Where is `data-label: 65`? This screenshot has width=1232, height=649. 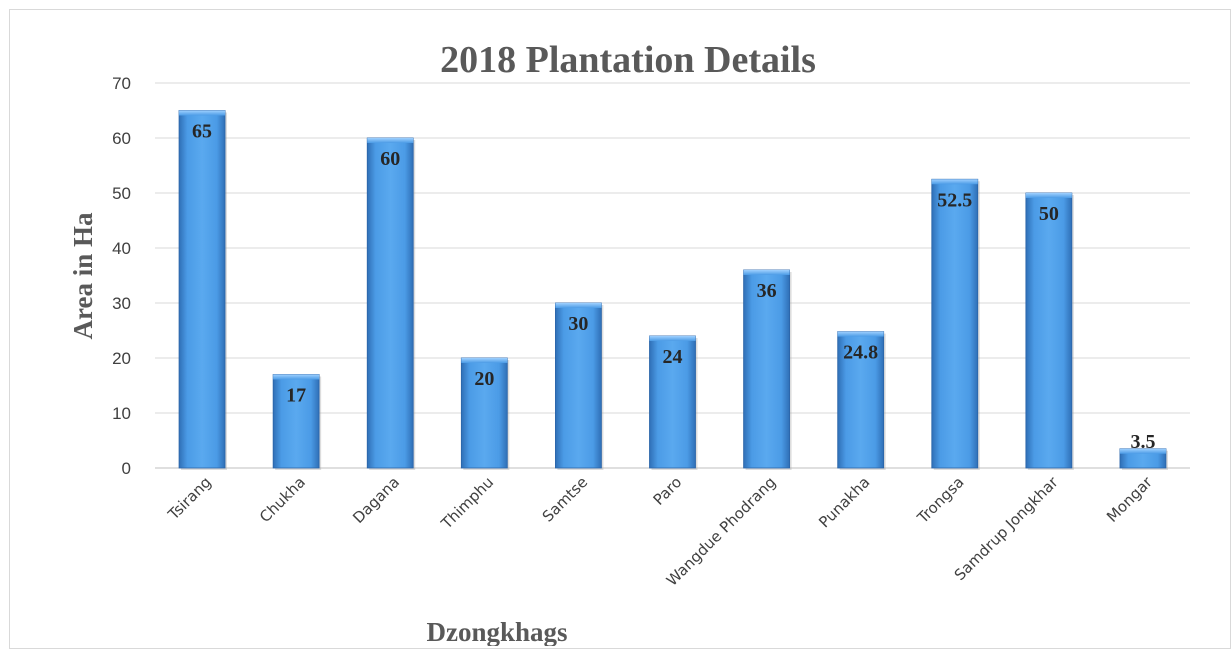 data-label: 65 is located at coordinates (202, 132).